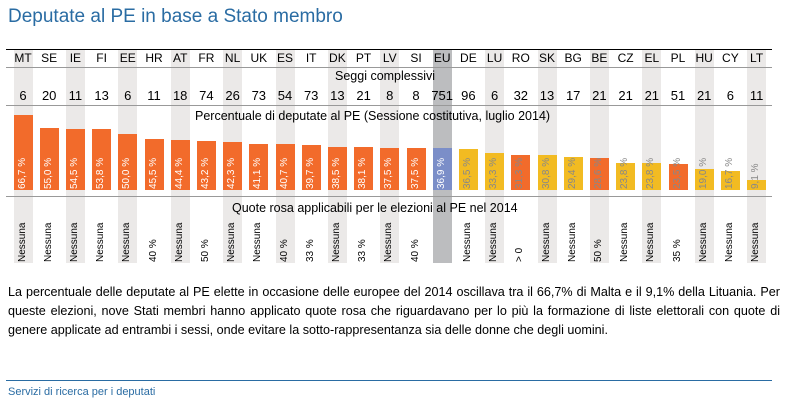 This screenshot has height=415, width=791. Describe the element at coordinates (127, 173) in the screenshot. I see `bar-value-label: 50,0 %` at that location.